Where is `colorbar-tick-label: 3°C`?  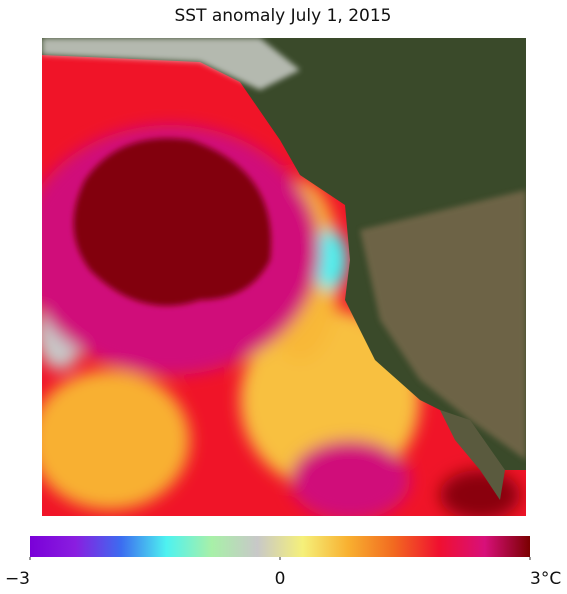
colorbar-tick-label: 3°C is located at coordinates (545, 579).